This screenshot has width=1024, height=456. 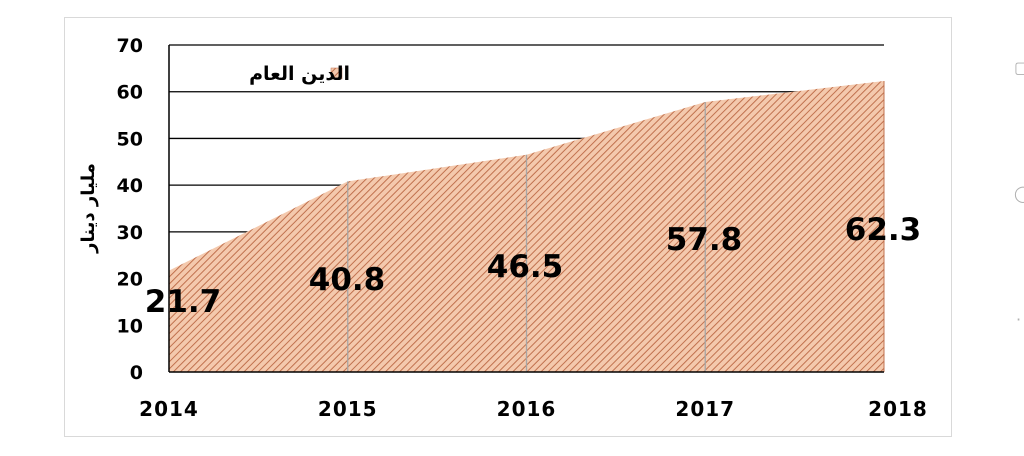 What do you see at coordinates (130, 209) in the screenshot?
I see `y-tick-labels: 0 10 20 30 40 50 60 70` at bounding box center [130, 209].